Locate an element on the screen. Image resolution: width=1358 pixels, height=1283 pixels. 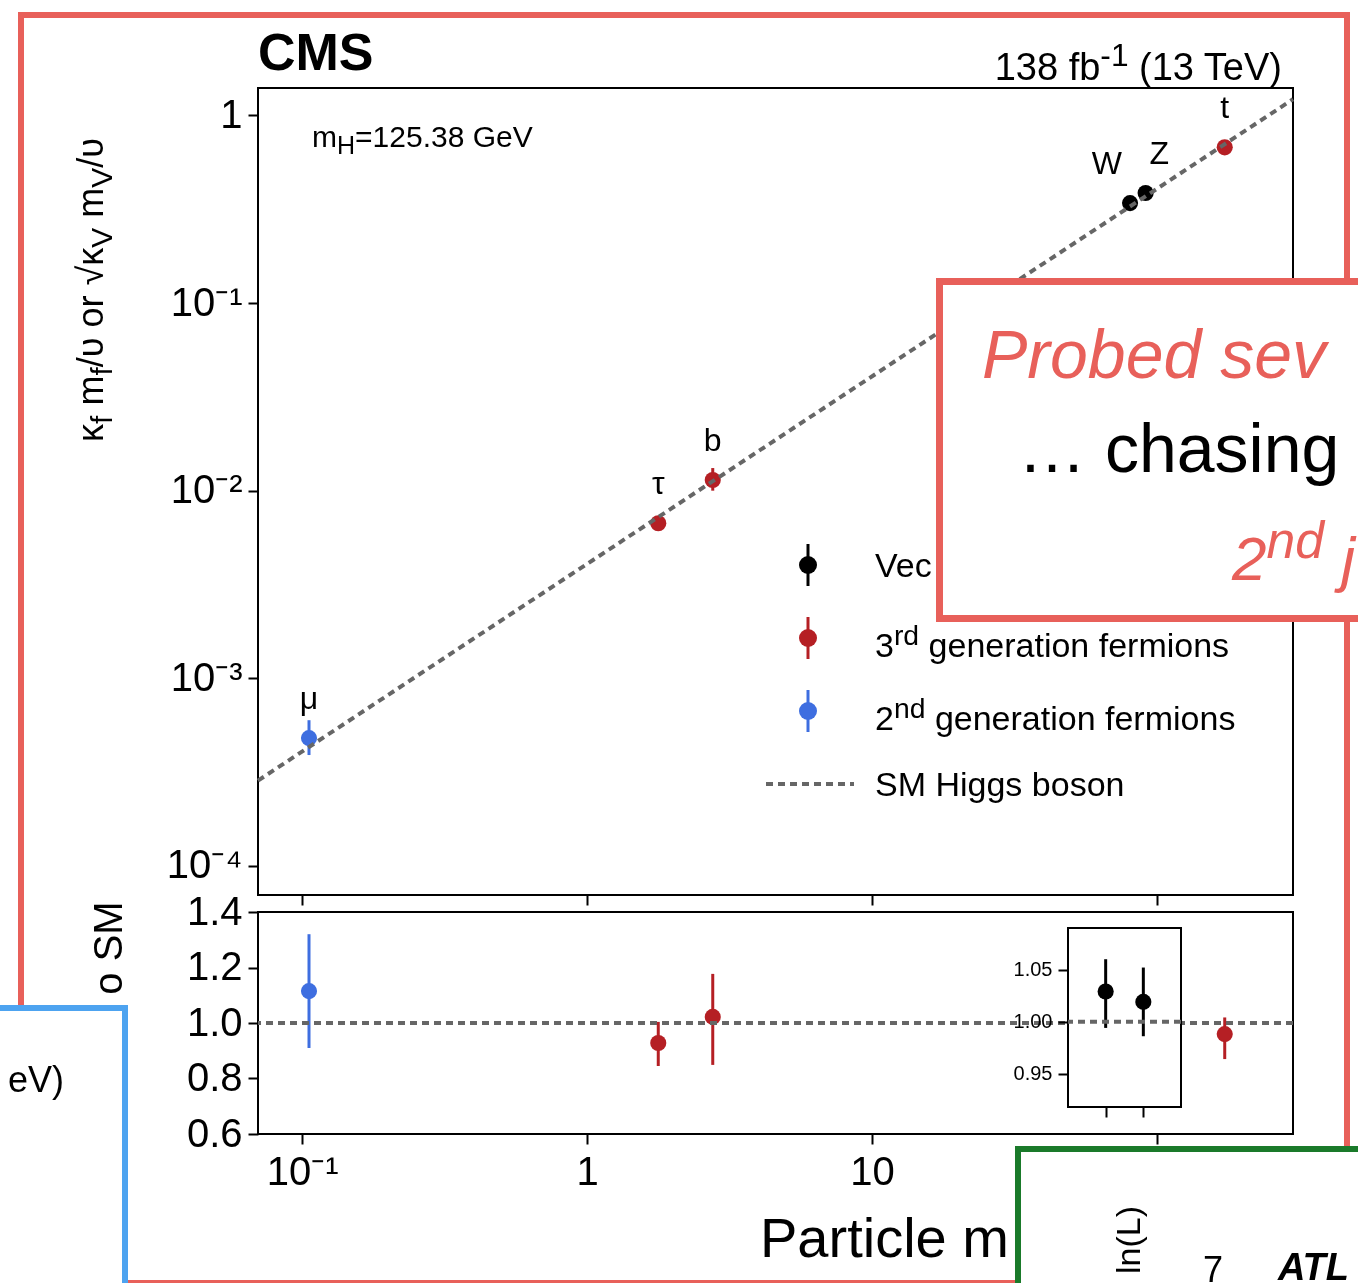
y-tick-label: 10⁻⁴ is located at coordinates (204, 864).